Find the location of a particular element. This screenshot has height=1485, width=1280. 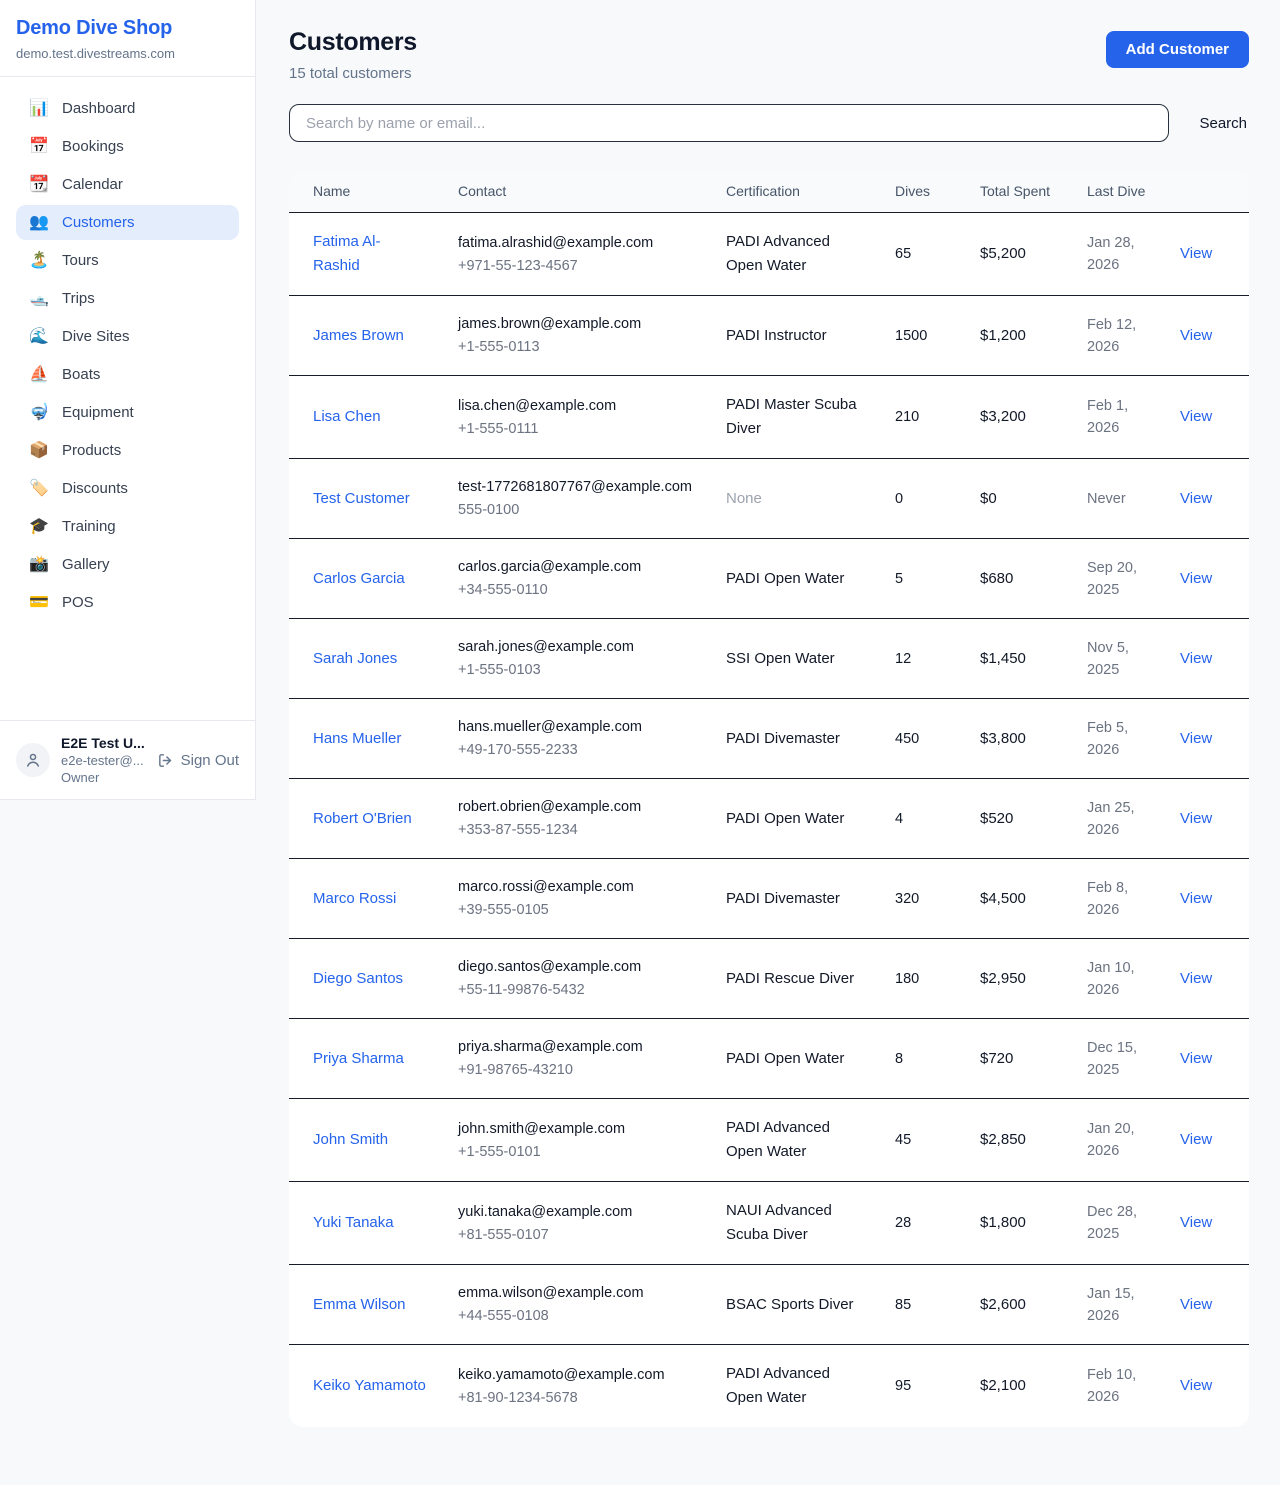

customer-last-dive: Jan 20, 2026 is located at coordinates (1111, 1140).